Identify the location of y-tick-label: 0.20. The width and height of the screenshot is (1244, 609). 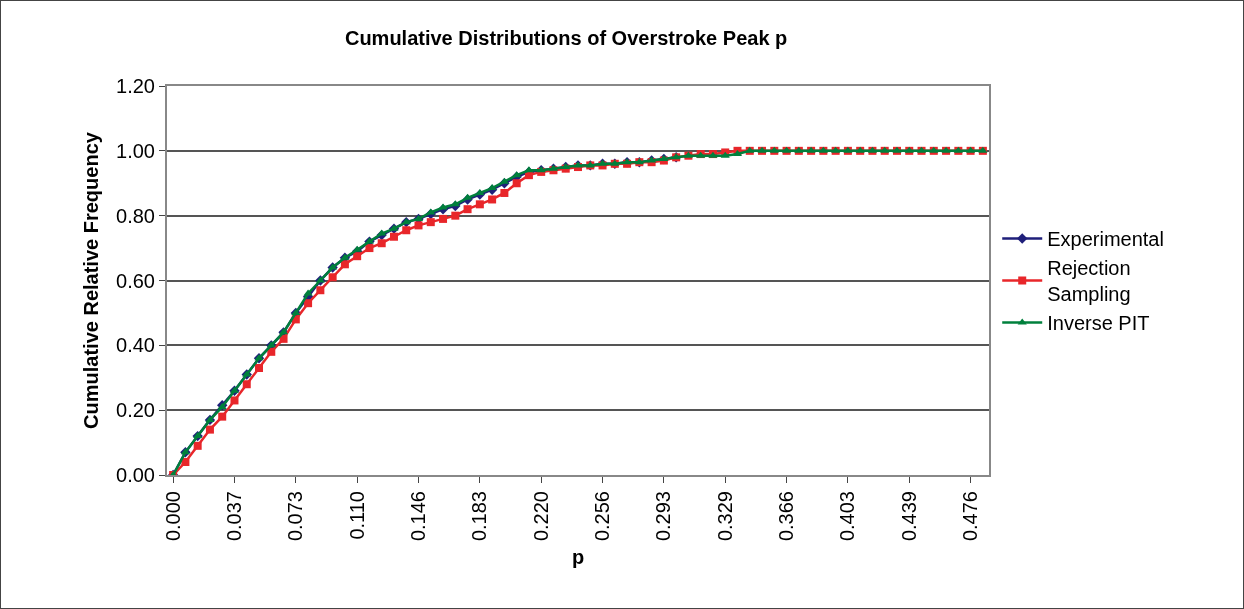
(135, 410).